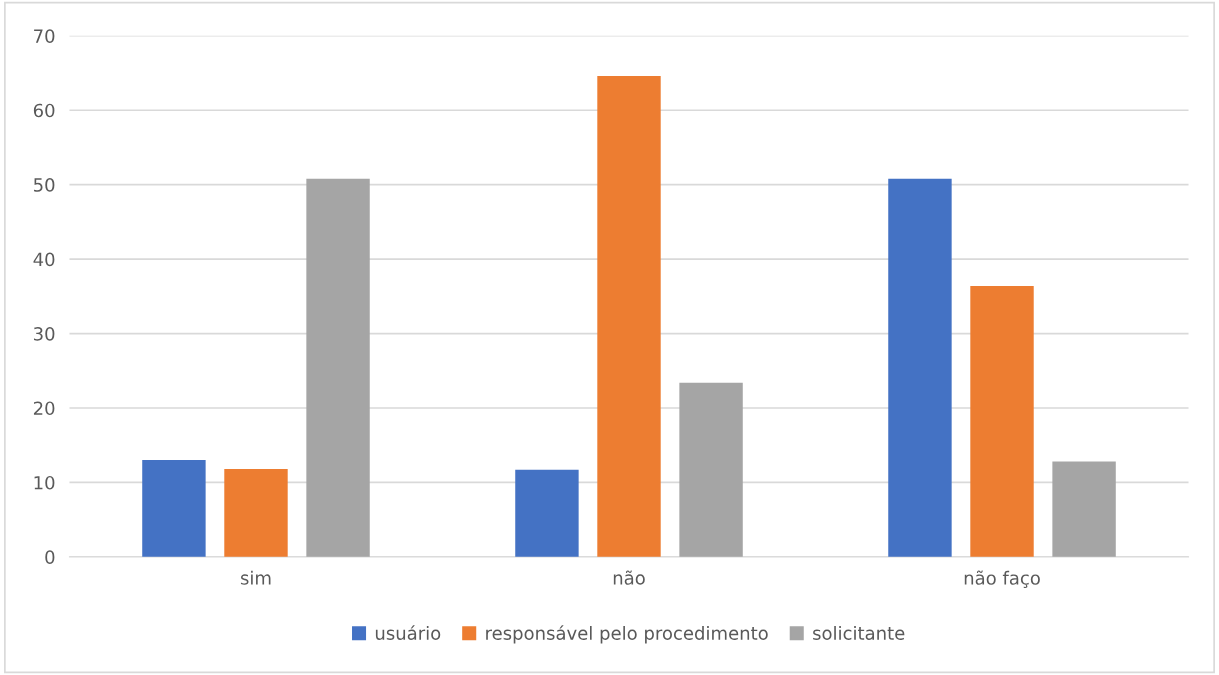 This screenshot has height=675, width=1219. I want to click on y-tick-label: 60, so click(44, 110).